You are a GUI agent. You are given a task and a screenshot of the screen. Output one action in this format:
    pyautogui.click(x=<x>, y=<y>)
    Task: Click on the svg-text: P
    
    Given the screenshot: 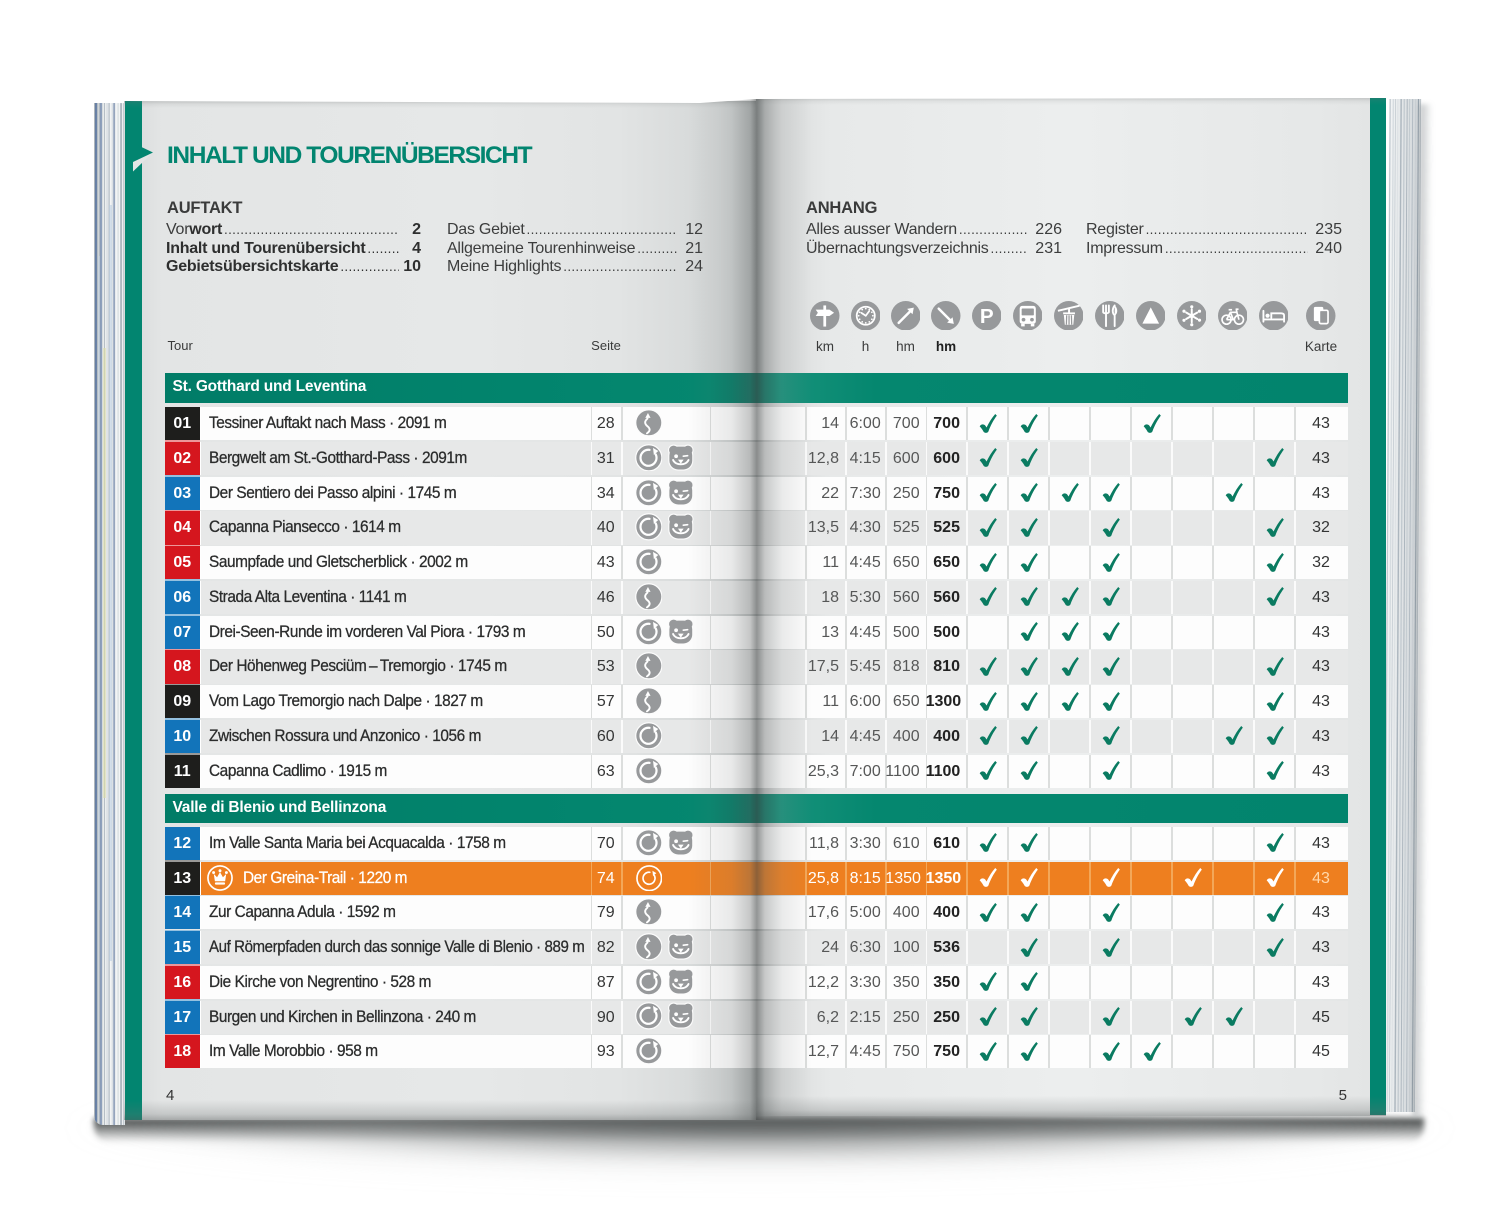 What is the action you would take?
    pyautogui.click(x=987, y=316)
    